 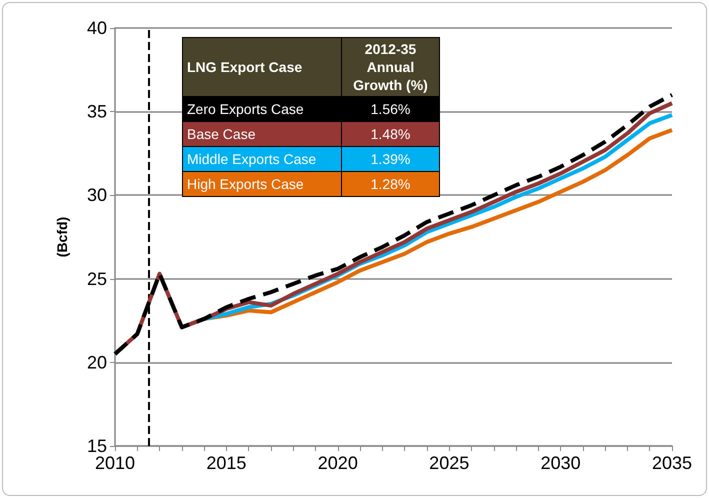 What do you see at coordinates (262, 159) in the screenshot?
I see `text: Middle Exports Case` at bounding box center [262, 159].